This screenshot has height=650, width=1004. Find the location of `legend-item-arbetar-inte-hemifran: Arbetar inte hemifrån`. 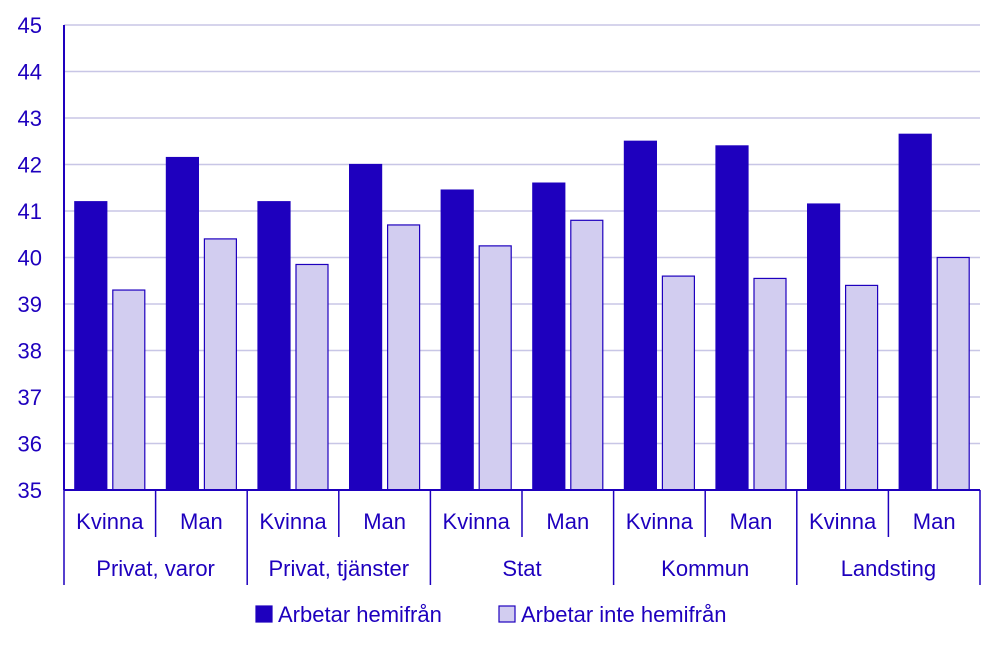

legend-item-arbetar-inte-hemifran: Arbetar inte hemifrån is located at coordinates (612, 614).